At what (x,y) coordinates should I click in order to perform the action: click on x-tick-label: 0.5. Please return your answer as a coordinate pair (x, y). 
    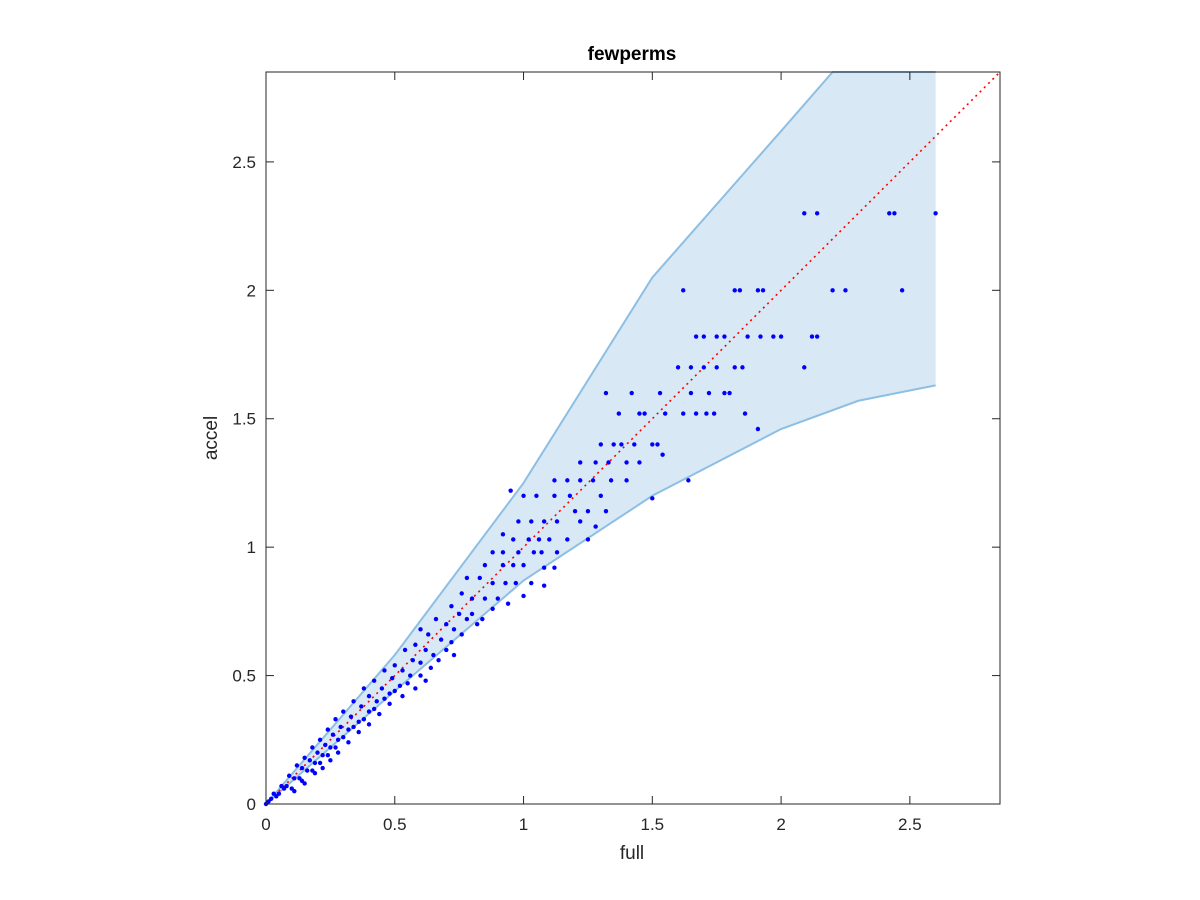
    Looking at the image, I should click on (395, 824).